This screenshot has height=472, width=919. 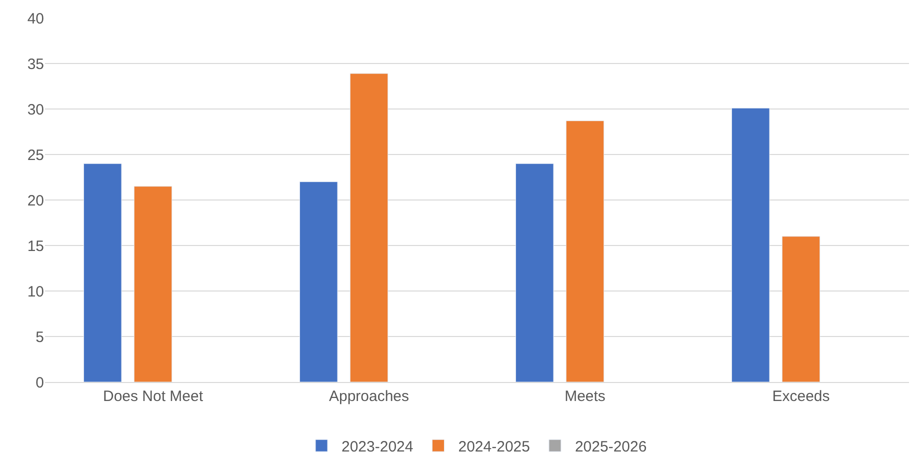 What do you see at coordinates (35, 64) in the screenshot?
I see `y-tick-label: 35` at bounding box center [35, 64].